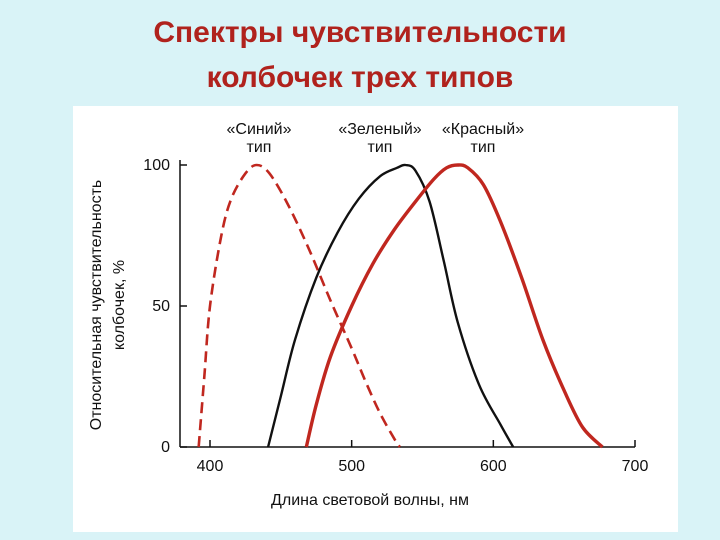  I want to click on x-tick-label: 500, so click(351, 466).